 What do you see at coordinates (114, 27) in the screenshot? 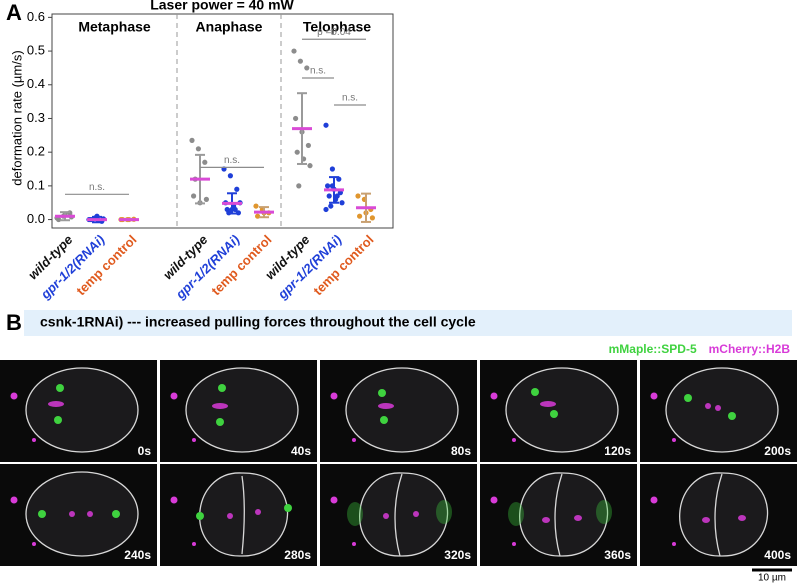
I see `phase-label: Metaphase` at bounding box center [114, 27].